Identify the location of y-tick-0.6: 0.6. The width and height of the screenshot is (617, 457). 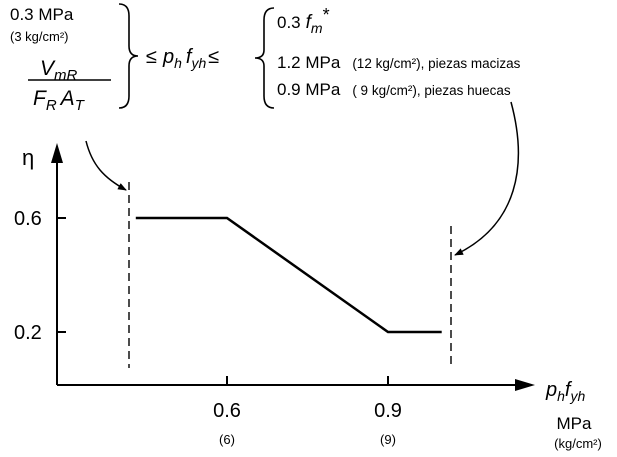
(40, 219).